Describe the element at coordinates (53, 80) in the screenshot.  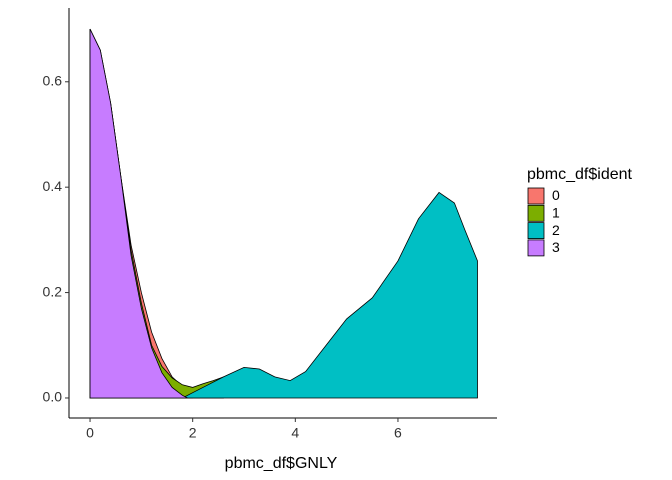
I see `y-tick-label: 0.6` at that location.